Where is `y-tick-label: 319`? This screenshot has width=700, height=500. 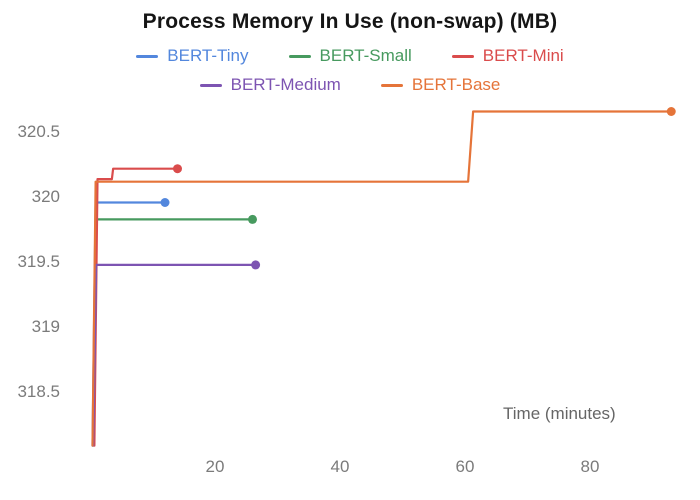 y-tick-label: 319 is located at coordinates (46, 326).